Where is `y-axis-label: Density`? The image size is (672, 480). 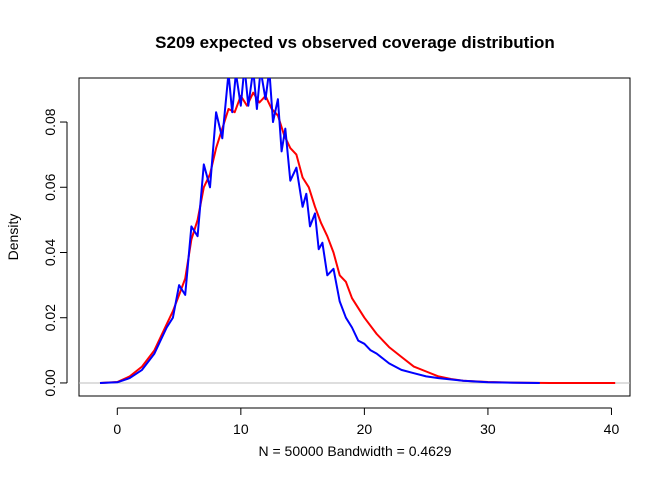
y-axis-label: Density is located at coordinates (13, 237).